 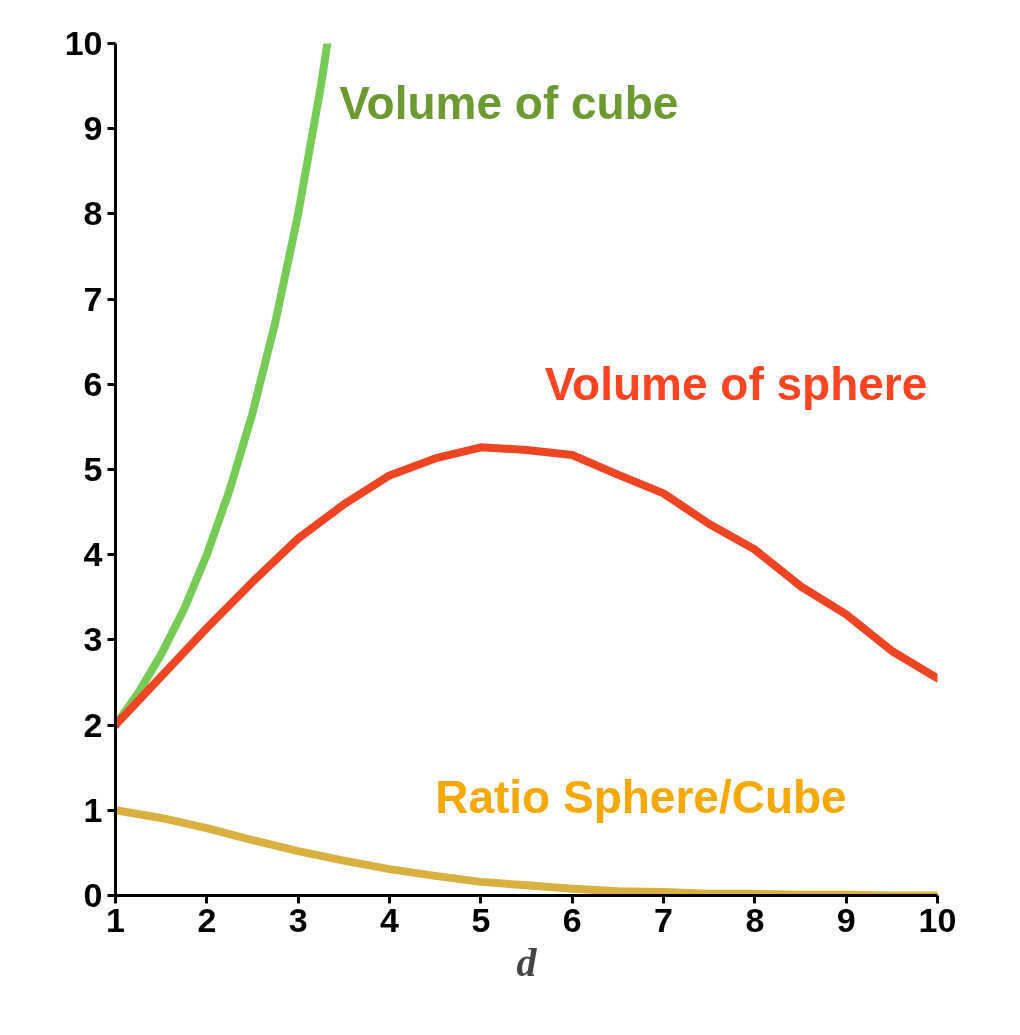 I want to click on x-tick-label: 4, so click(x=390, y=919).